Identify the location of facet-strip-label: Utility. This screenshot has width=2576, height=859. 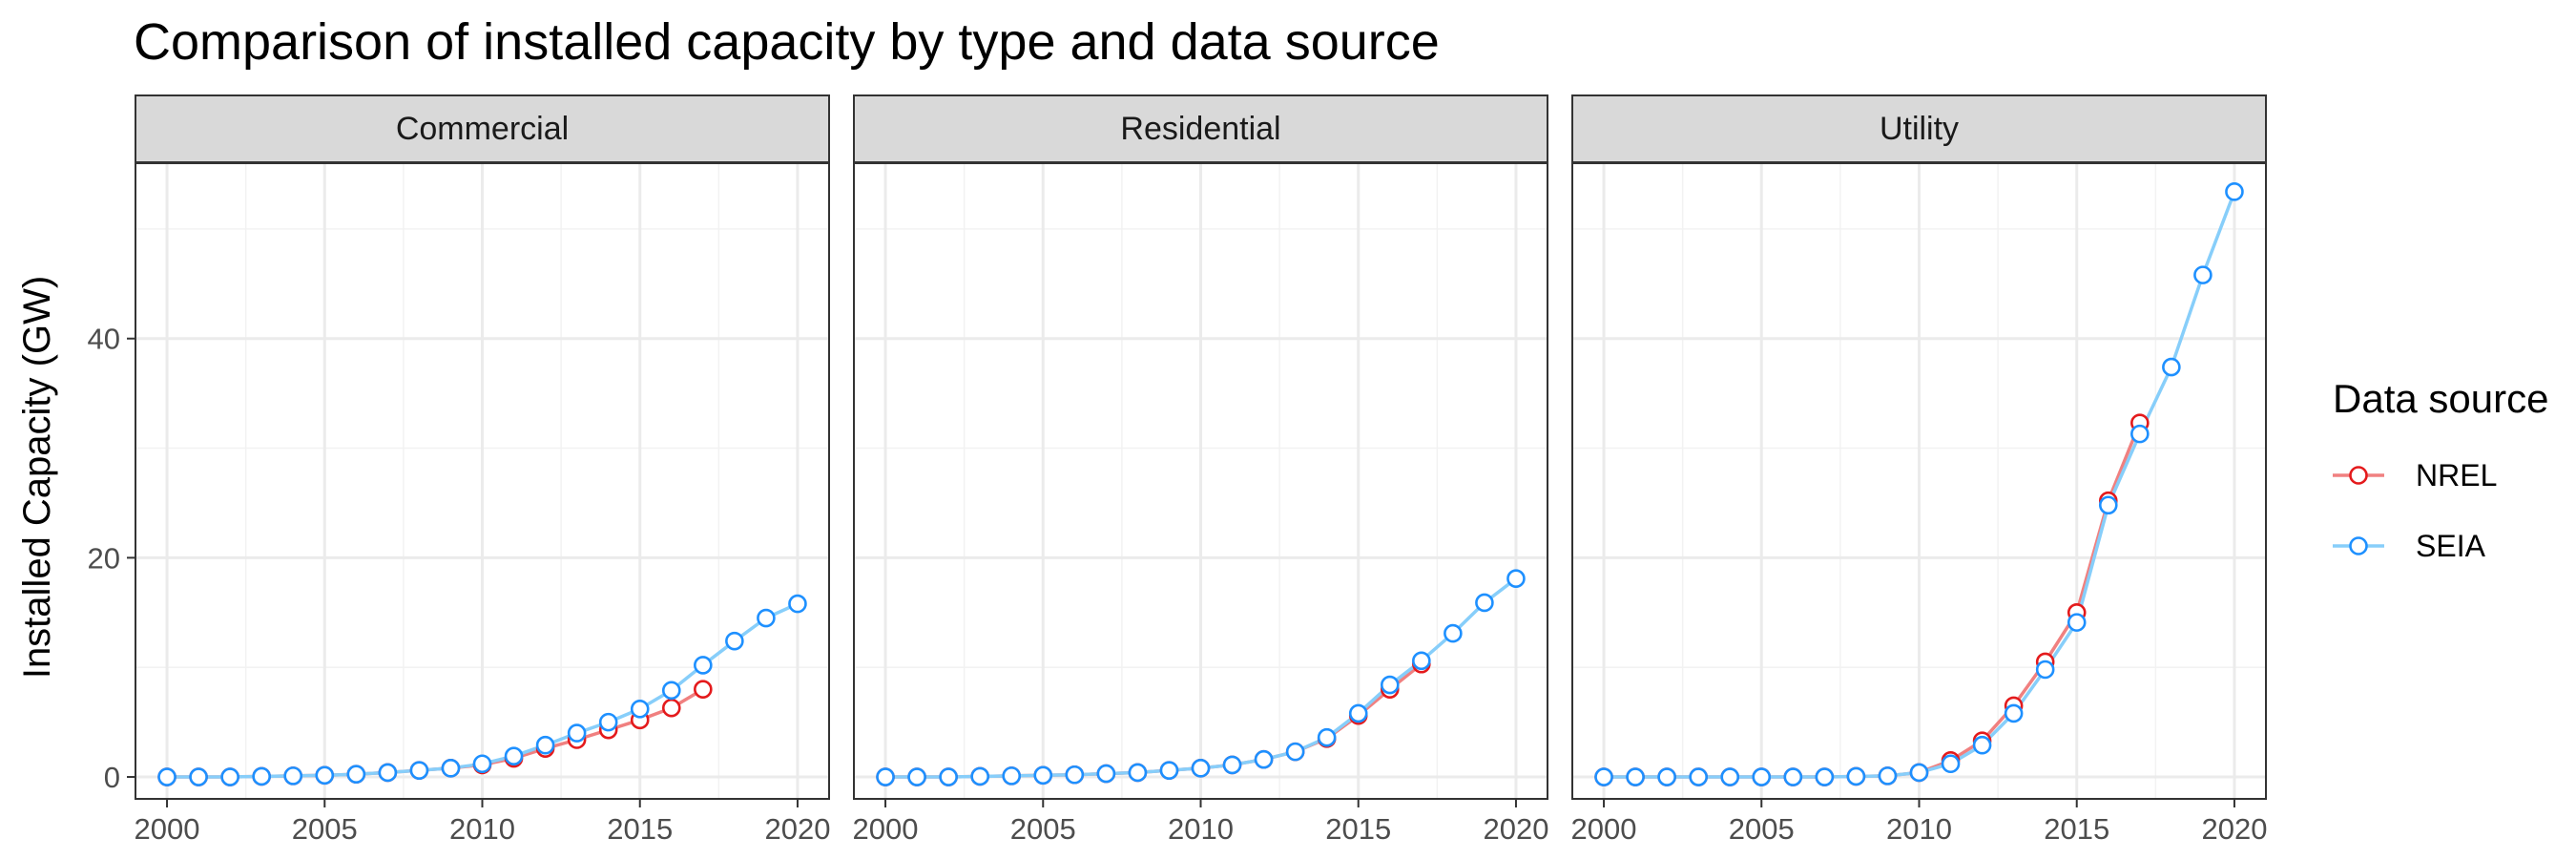
(1919, 129).